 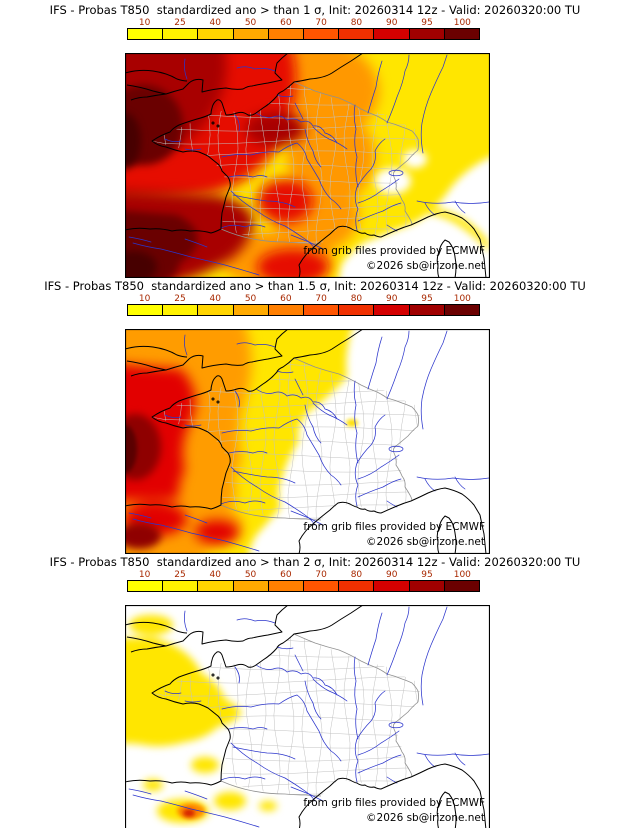 What do you see at coordinates (241, 441) in the screenshot?
I see `probability-field-1_5sigma` at bounding box center [241, 441].